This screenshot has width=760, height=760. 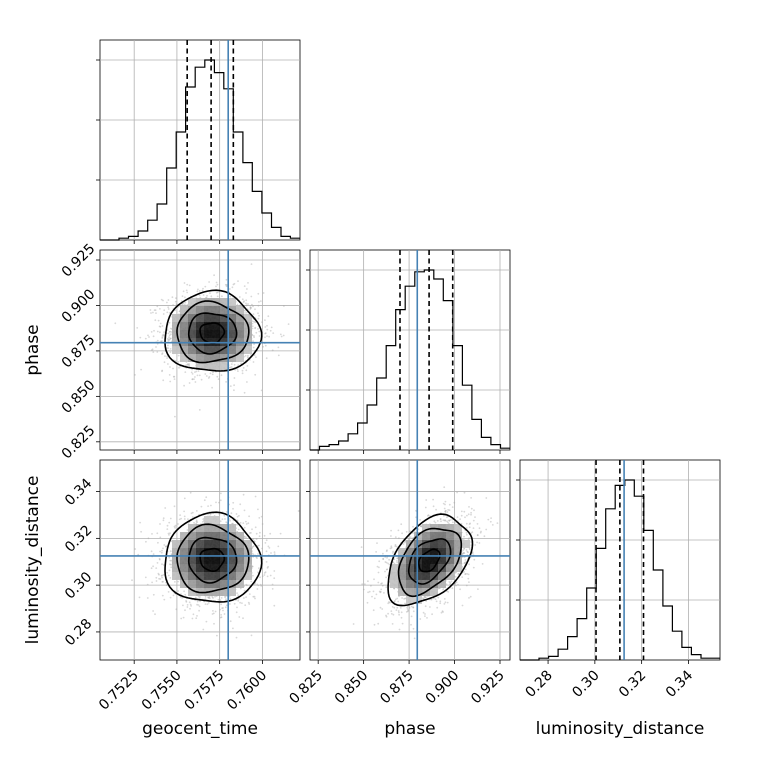 I want to click on joint-geocent-time-luminosity-distance-group, so click(x=200, y=560).